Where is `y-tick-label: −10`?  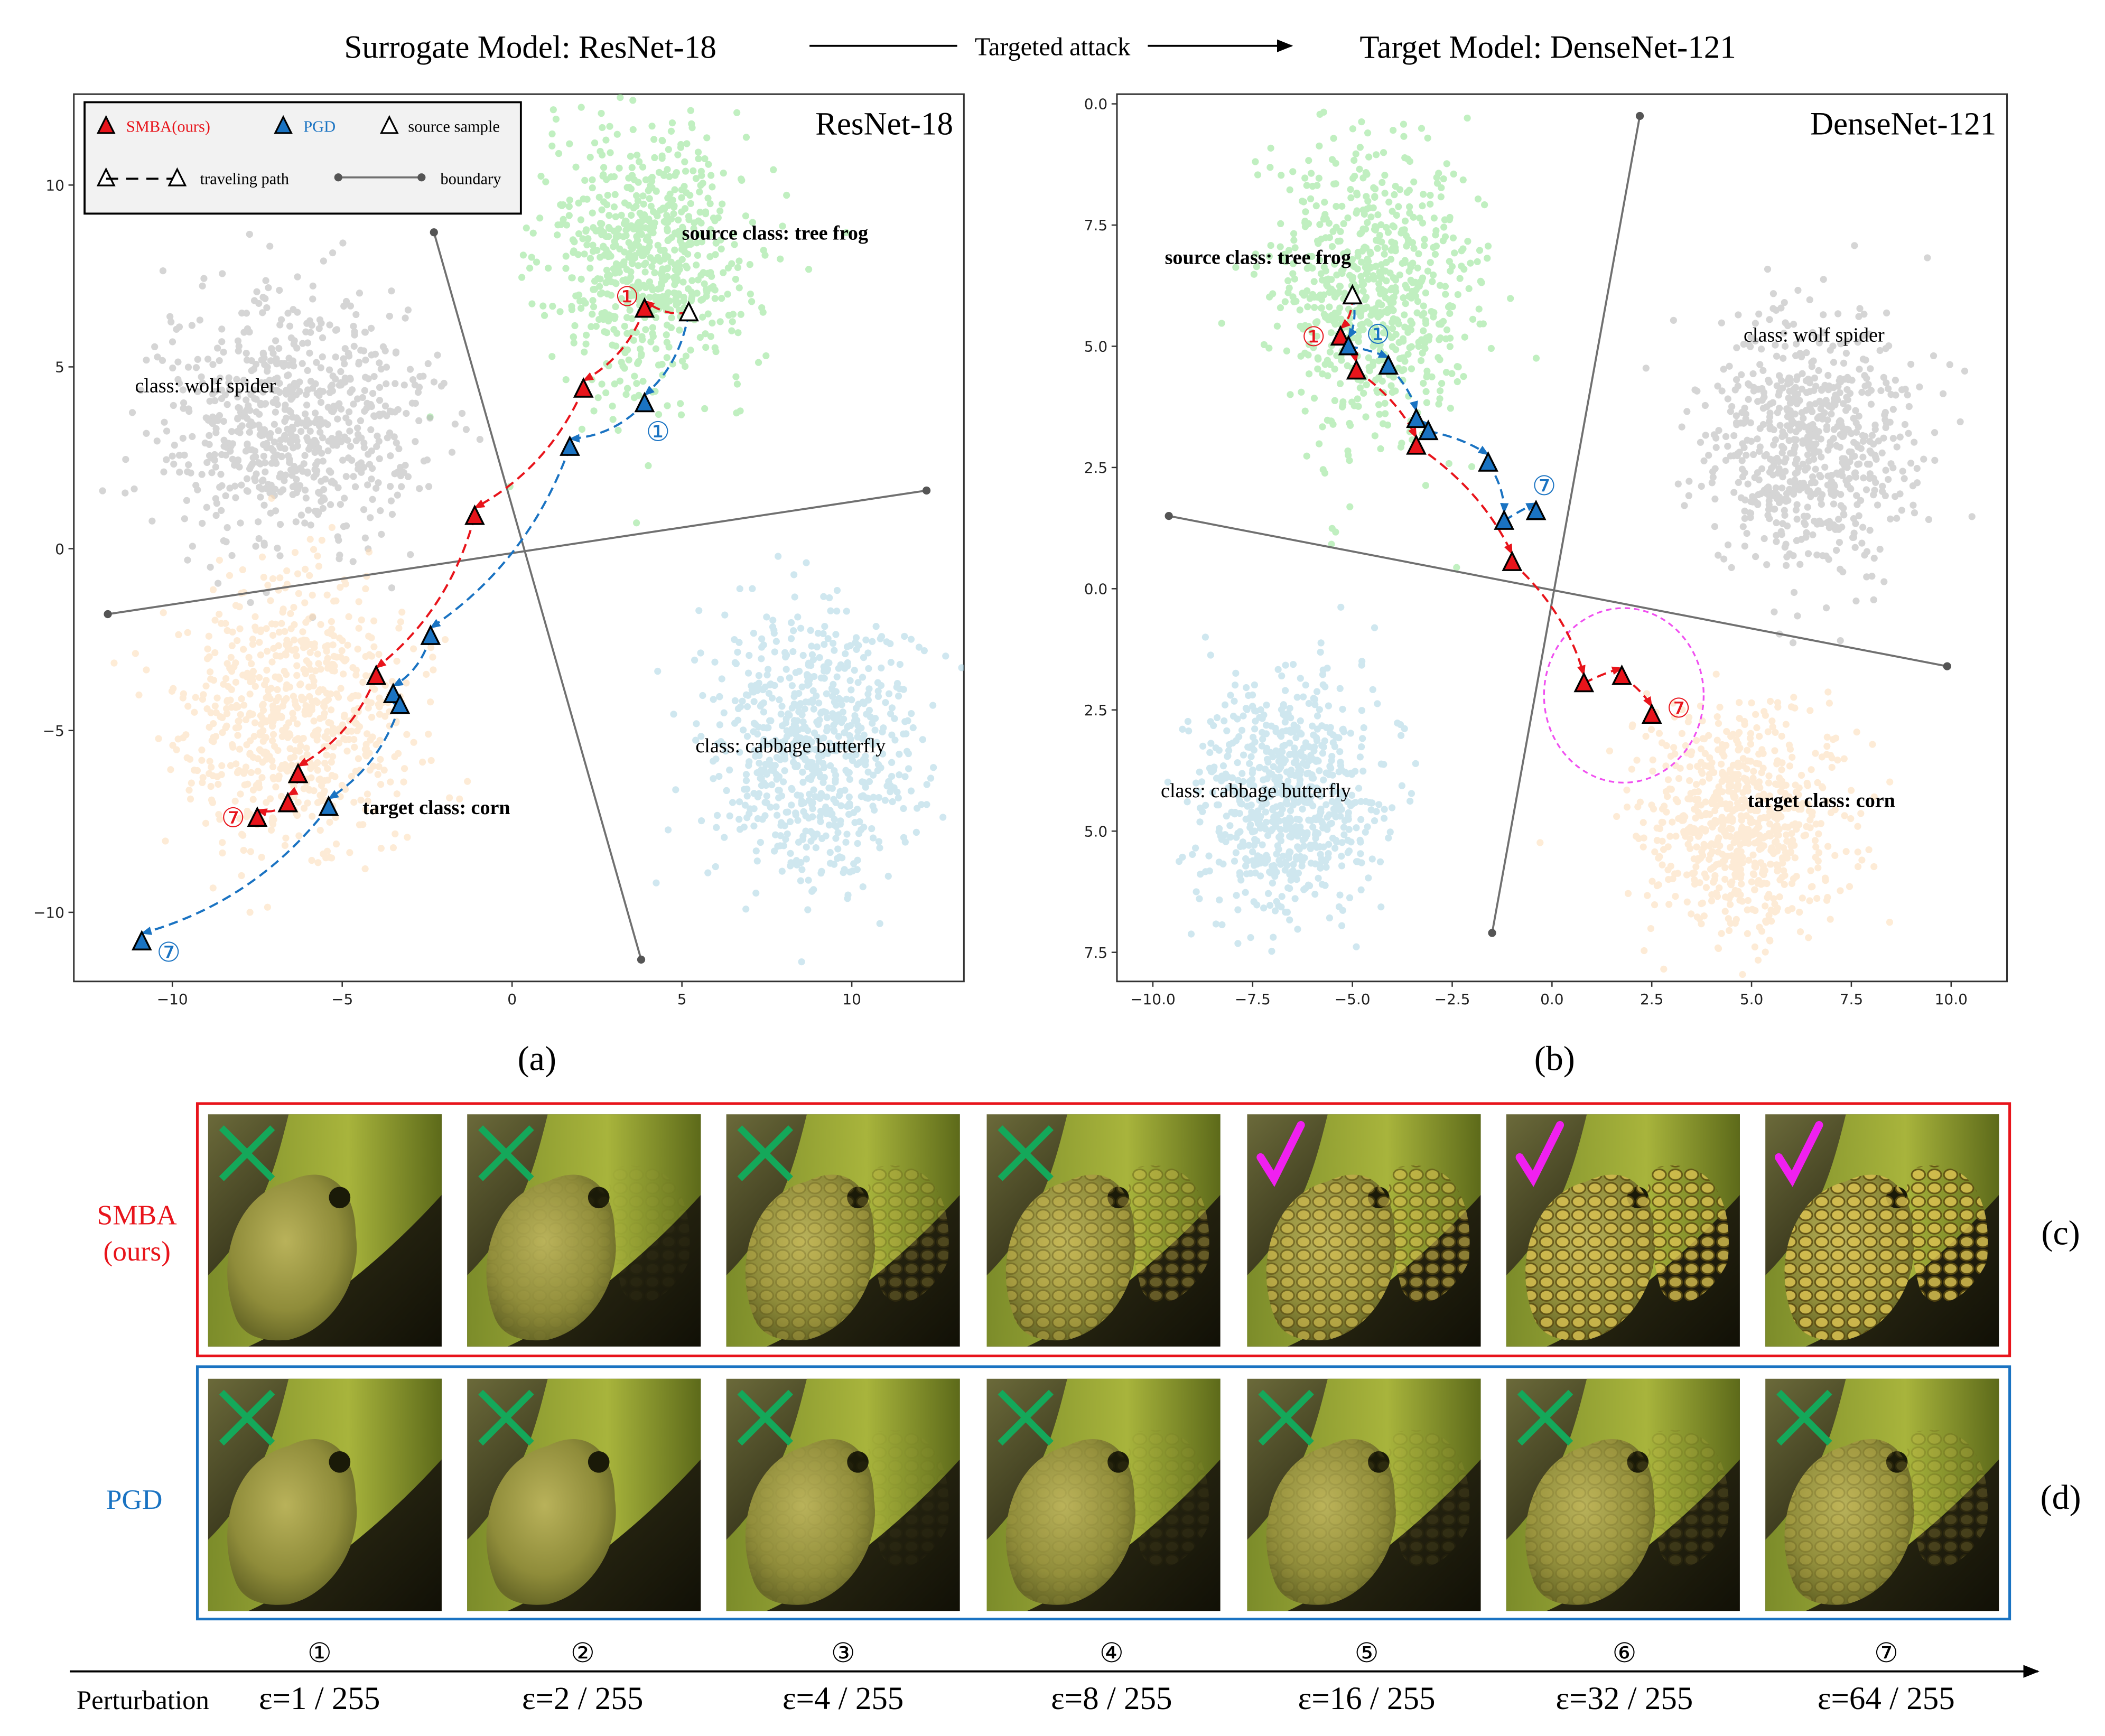 y-tick-label: −10 is located at coordinates (48, 912).